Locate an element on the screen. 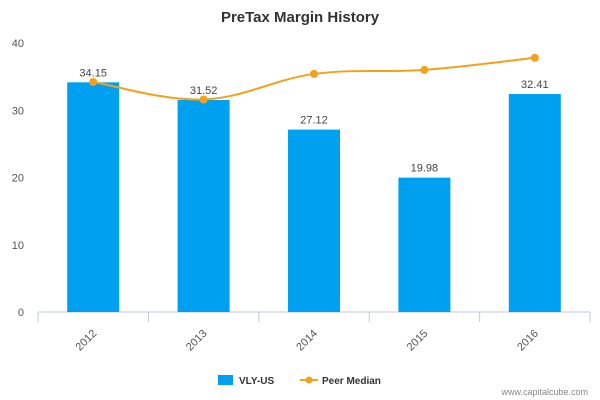  x-axis: 2012 2013 2014 2015 2016 is located at coordinates (314, 332).